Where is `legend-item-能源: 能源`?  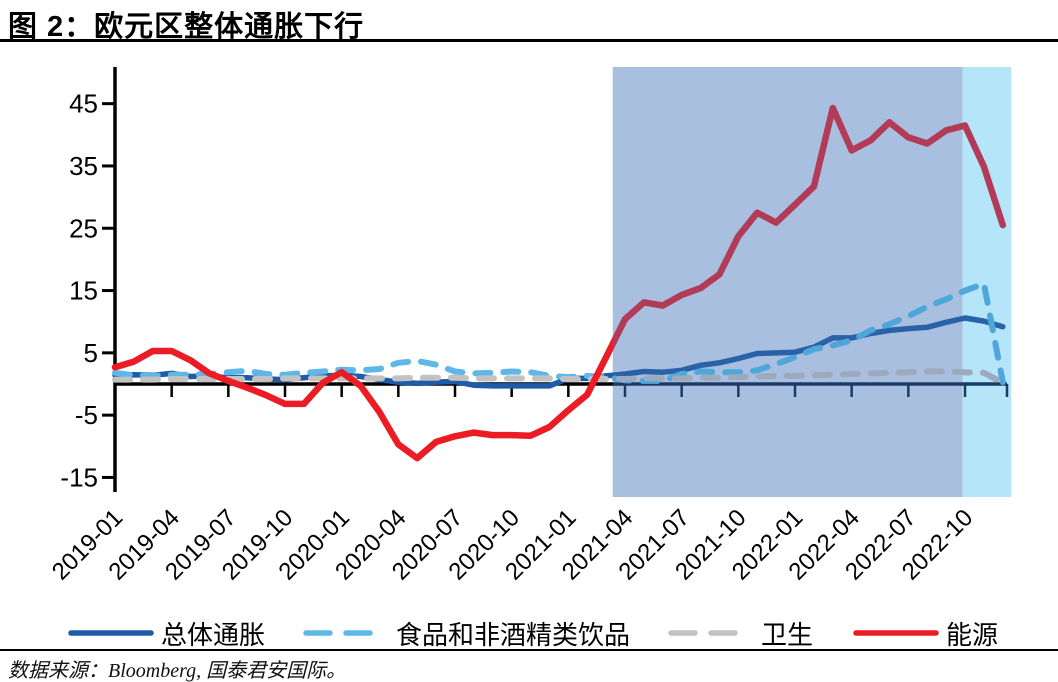 legend-item-能源: 能源 is located at coordinates (926, 633).